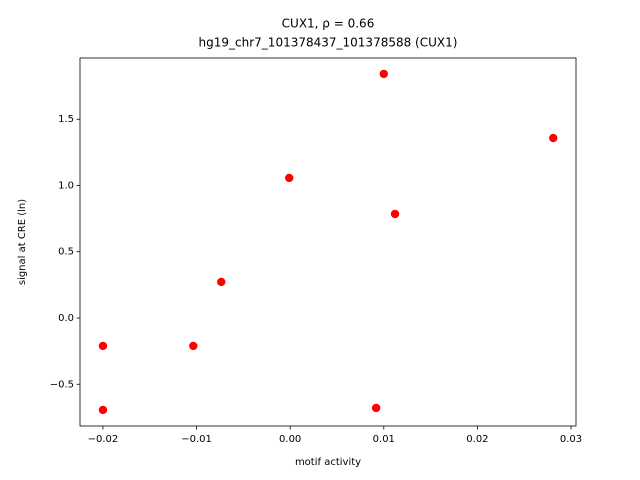 The height and width of the screenshot is (480, 640). Describe the element at coordinates (66, 252) in the screenshot. I see `y-tick-label: 0.5` at that location.